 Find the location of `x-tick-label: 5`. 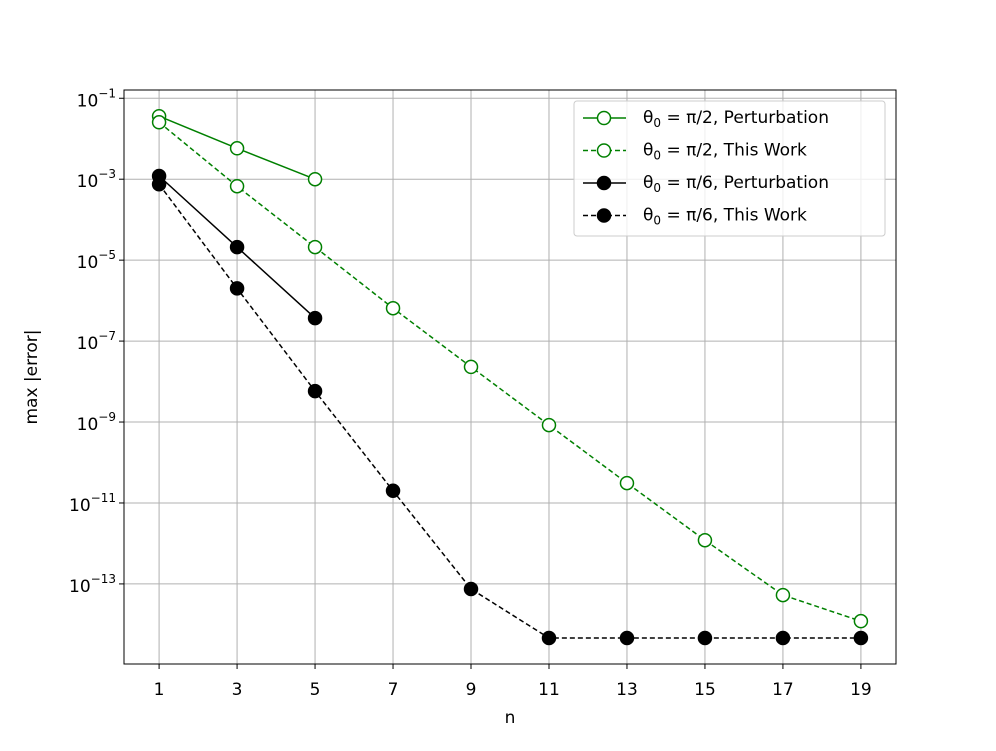

x-tick-label: 5 is located at coordinates (315, 690).